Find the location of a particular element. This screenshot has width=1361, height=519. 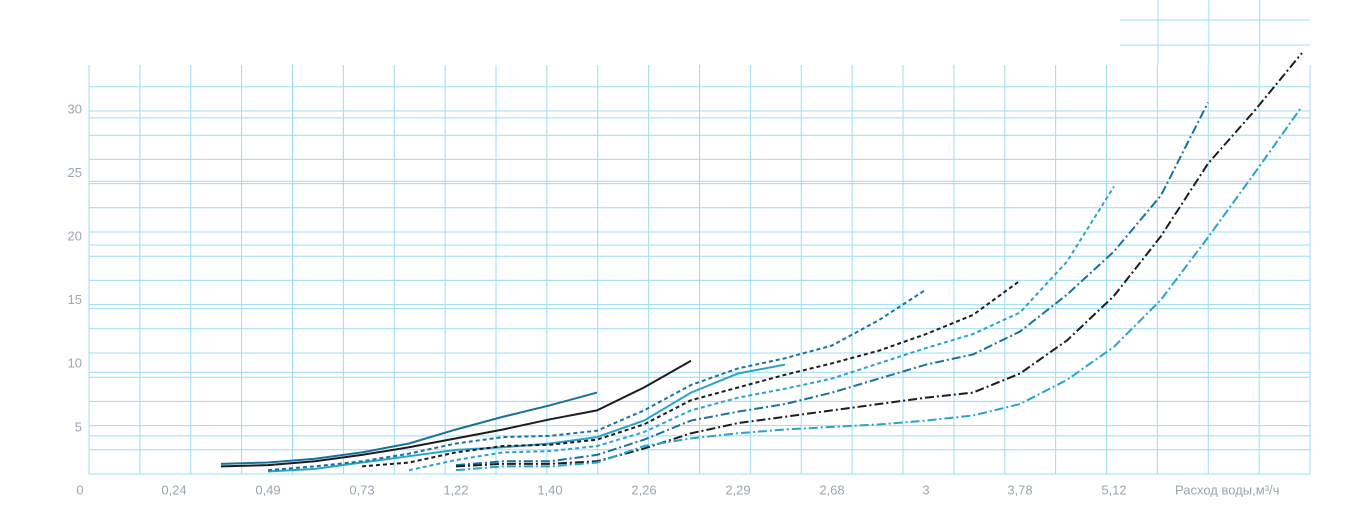

x-tick-label: 0,49 is located at coordinates (267, 489).